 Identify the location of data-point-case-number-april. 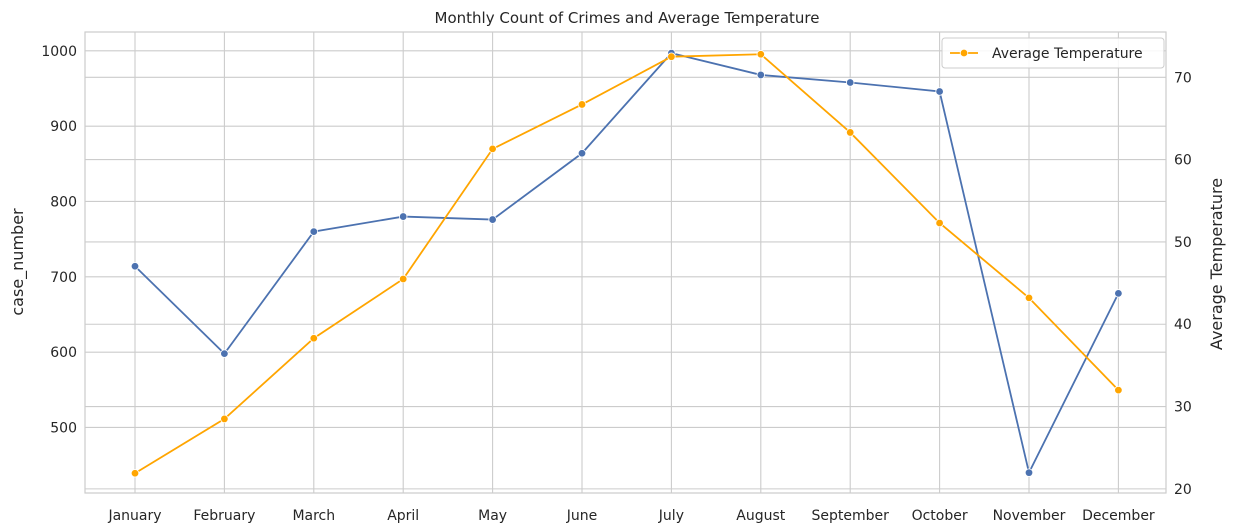
(403, 216).